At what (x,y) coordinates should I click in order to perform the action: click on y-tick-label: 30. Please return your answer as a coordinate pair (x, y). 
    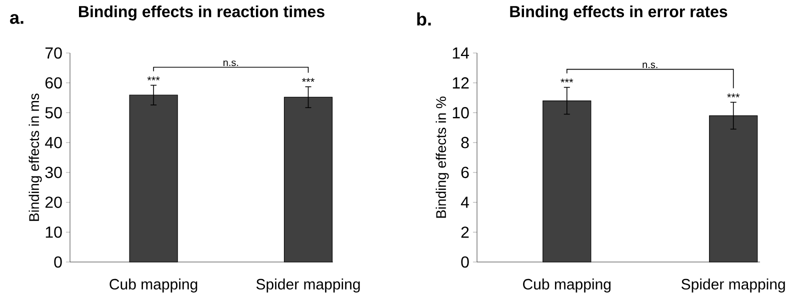
    Looking at the image, I should click on (53, 172).